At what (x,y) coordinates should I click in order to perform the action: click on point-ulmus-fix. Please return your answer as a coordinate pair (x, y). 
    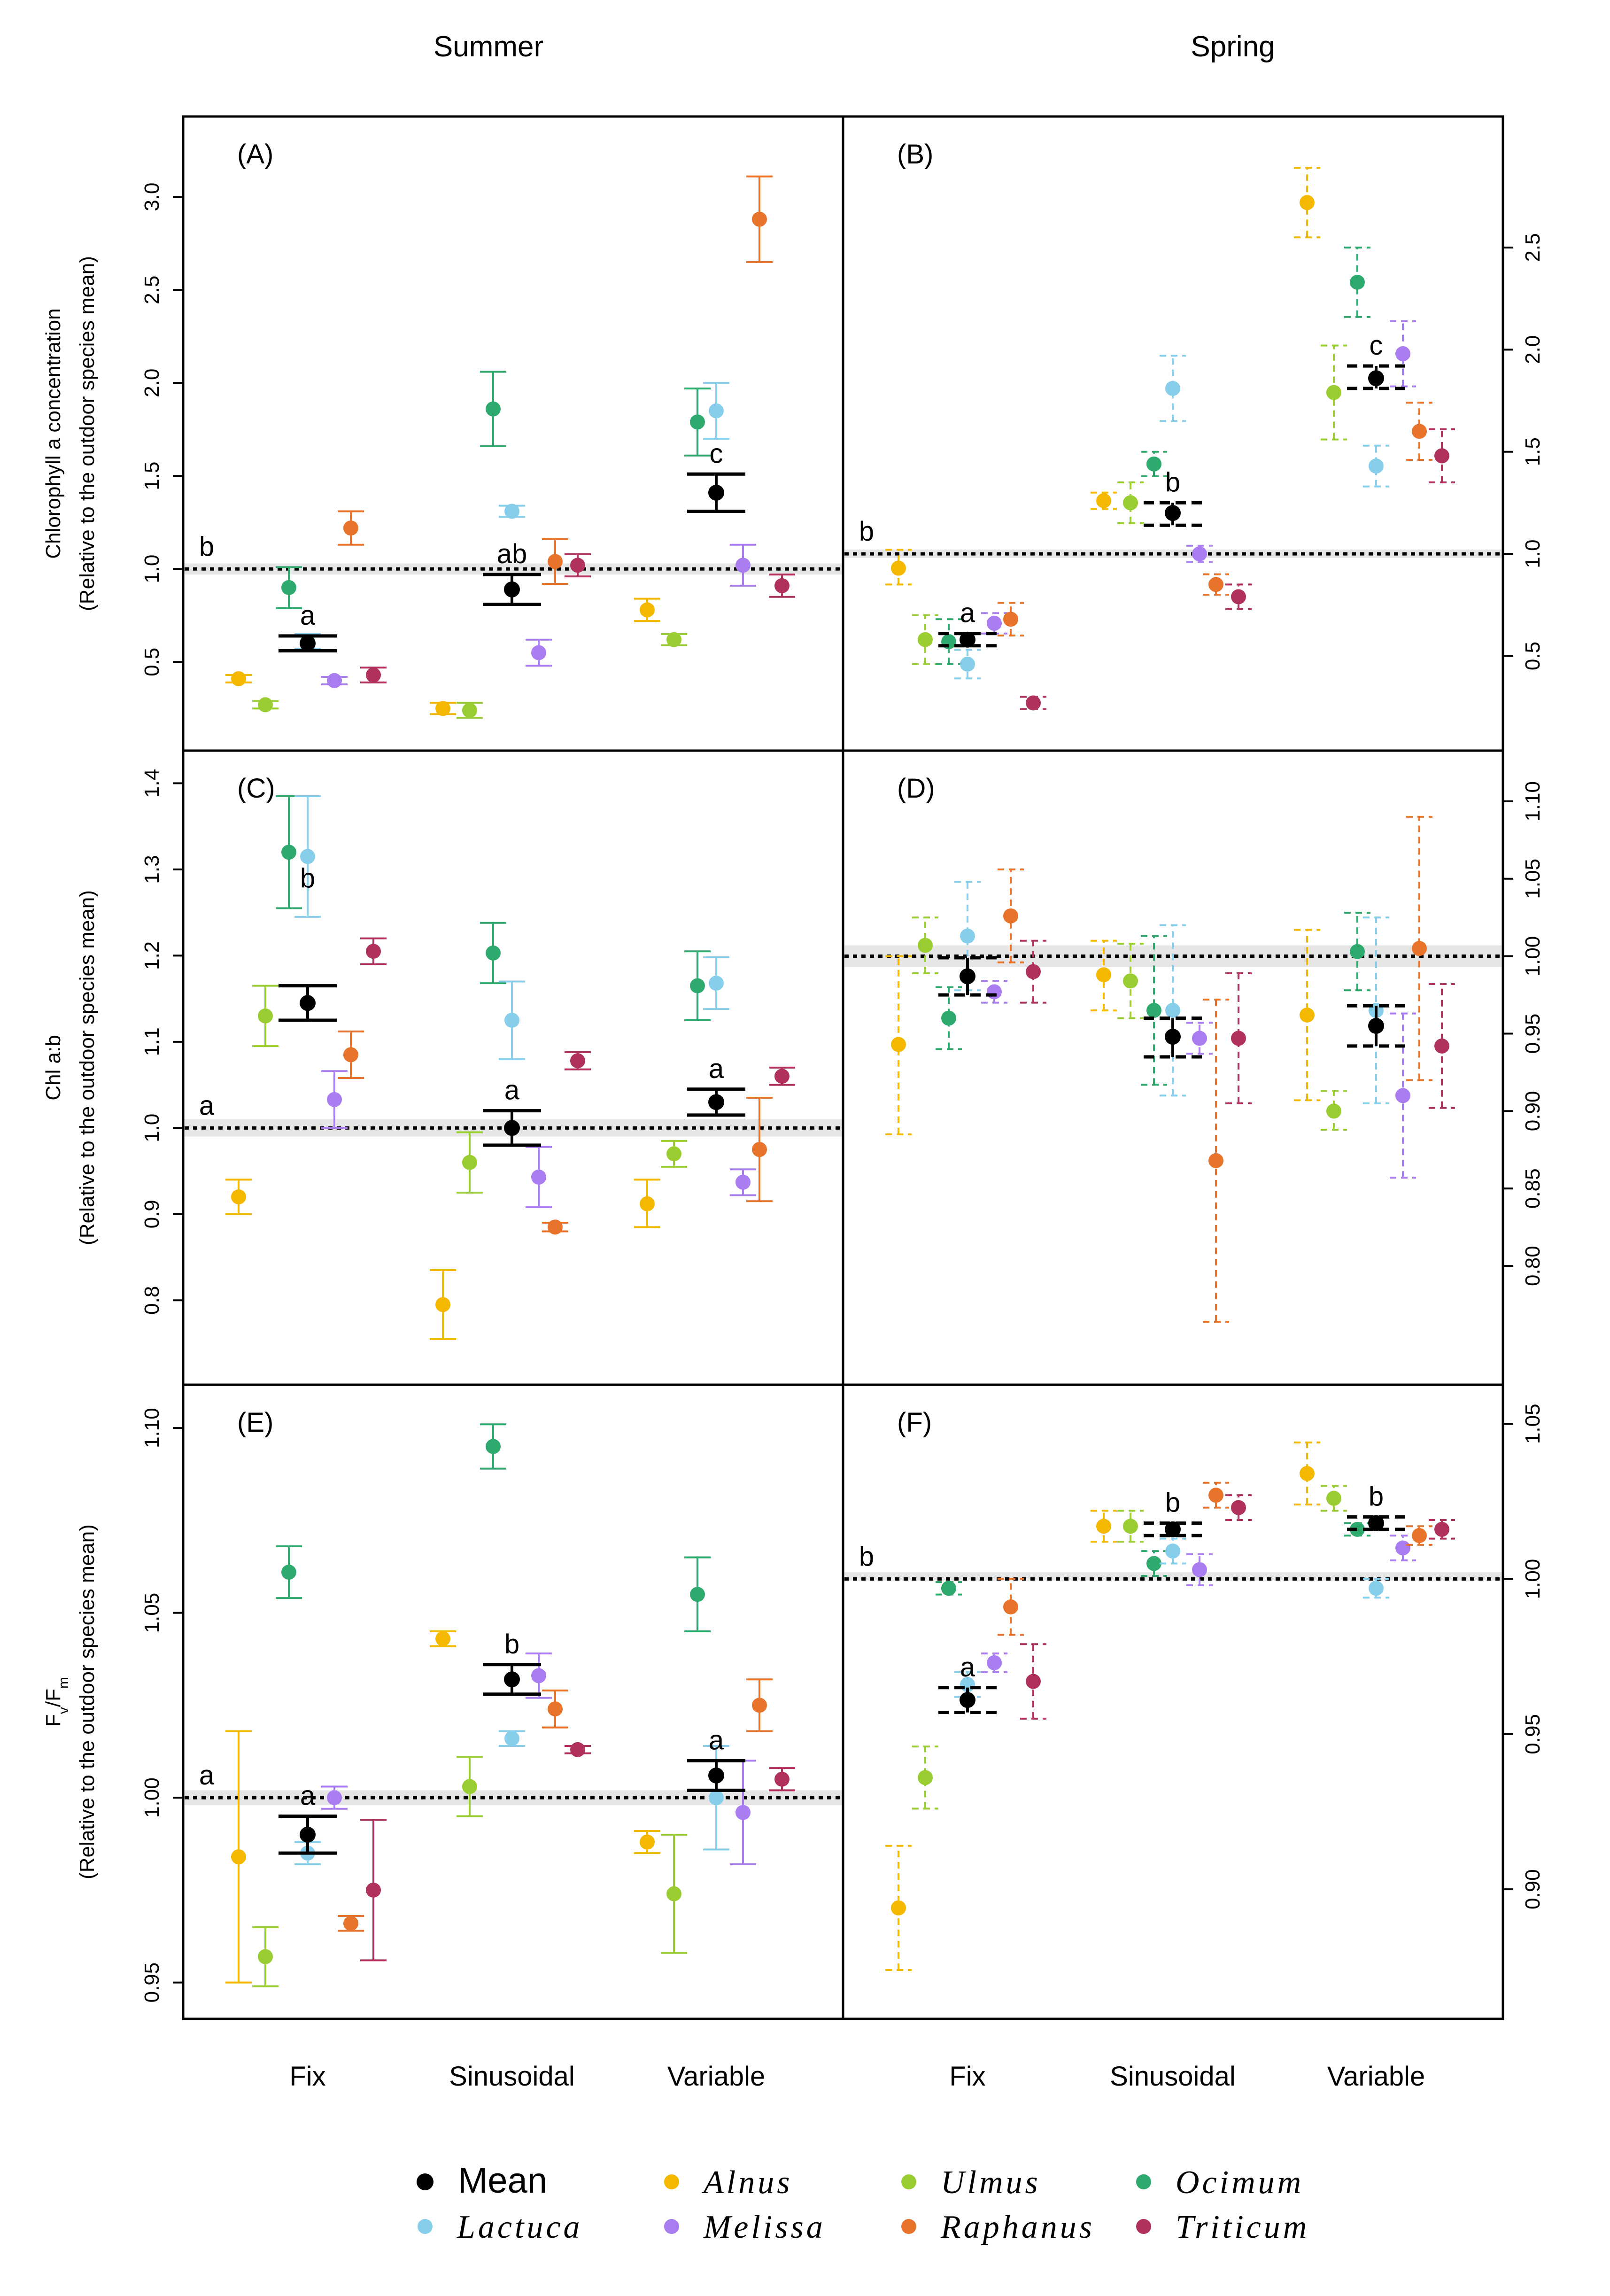
    Looking at the image, I should click on (265, 1956).